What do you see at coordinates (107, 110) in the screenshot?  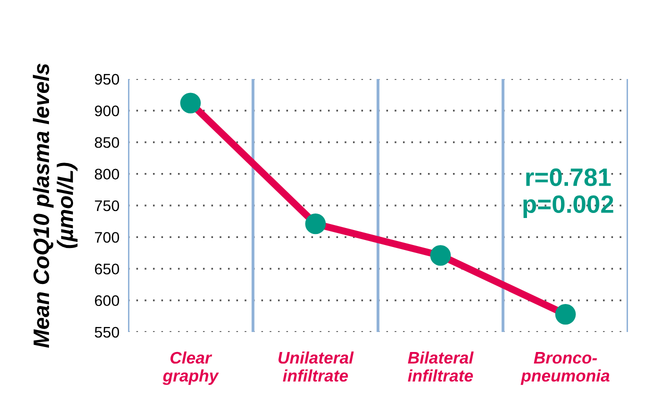 I see `y-tick-label: 900` at bounding box center [107, 110].